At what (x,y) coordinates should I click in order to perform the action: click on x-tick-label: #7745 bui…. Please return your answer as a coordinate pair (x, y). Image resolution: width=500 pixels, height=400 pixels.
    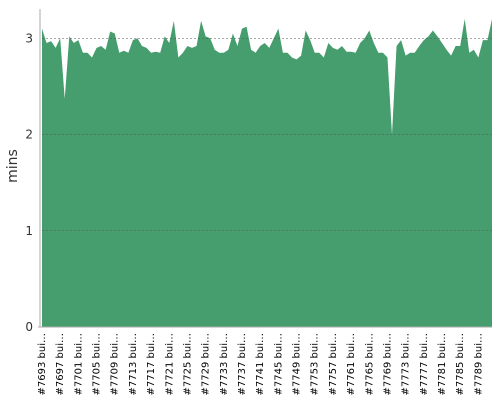
    Looking at the image, I should click on (278, 364).